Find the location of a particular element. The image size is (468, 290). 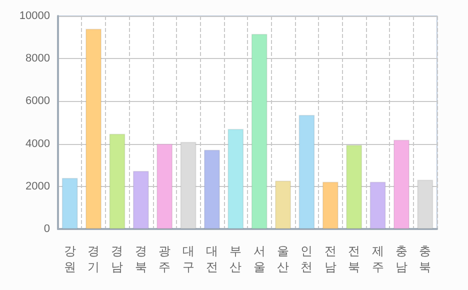

x-tick-label: 대구 is located at coordinates (188, 259).